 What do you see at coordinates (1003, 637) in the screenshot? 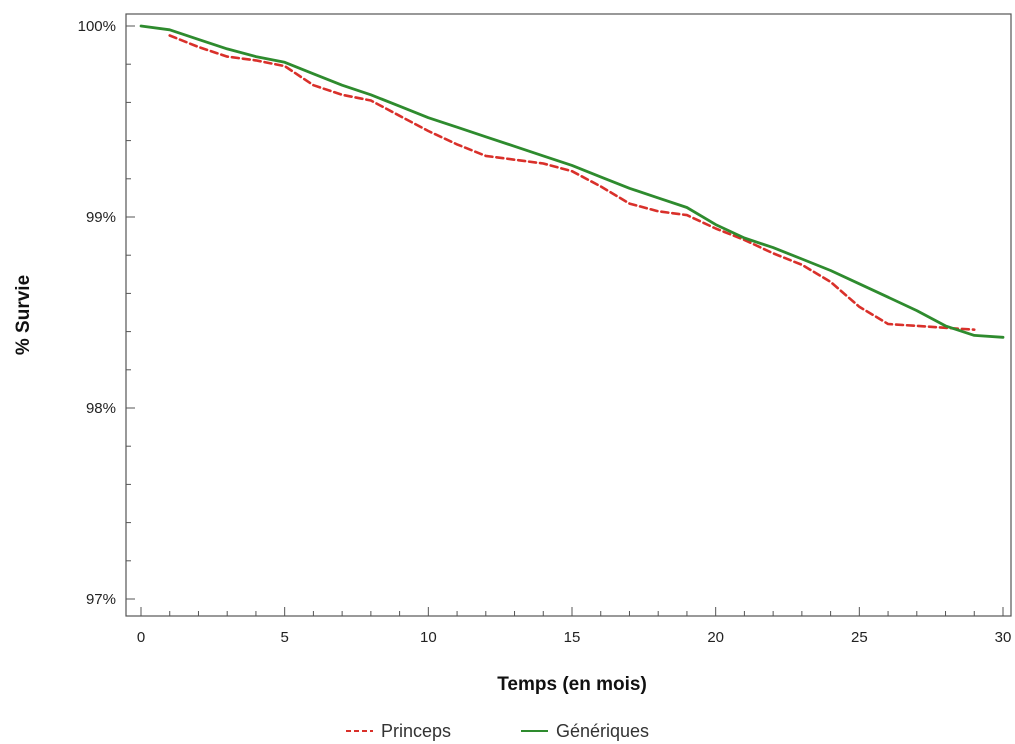
I see `x-tick-label: 30` at bounding box center [1003, 637].